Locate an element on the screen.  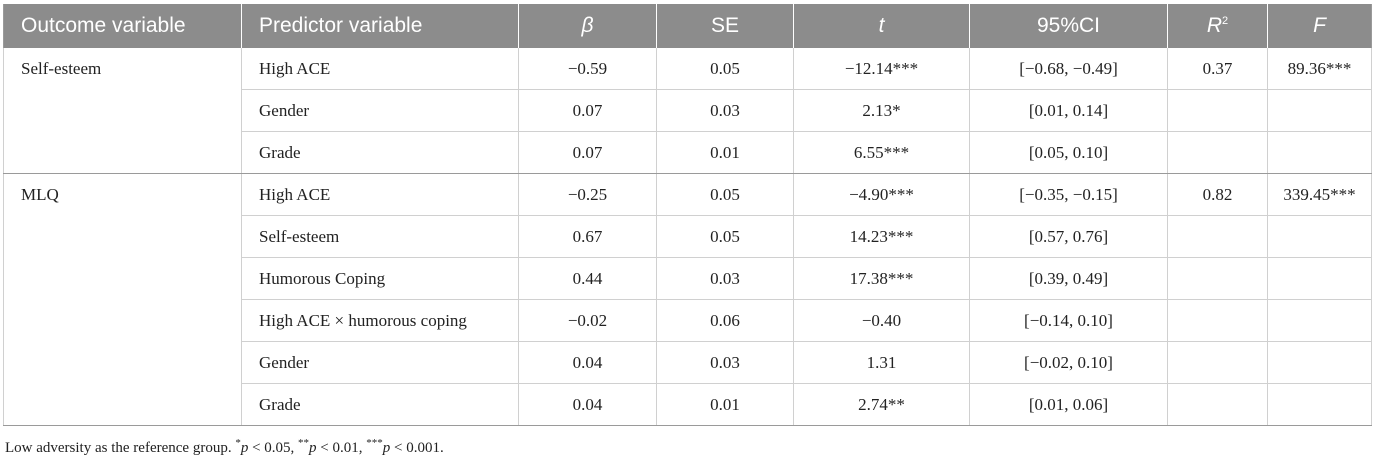
table-row: Gender 0.04 0.03 1.31 [−0.02, 0.10] is located at coordinates (688, 362).